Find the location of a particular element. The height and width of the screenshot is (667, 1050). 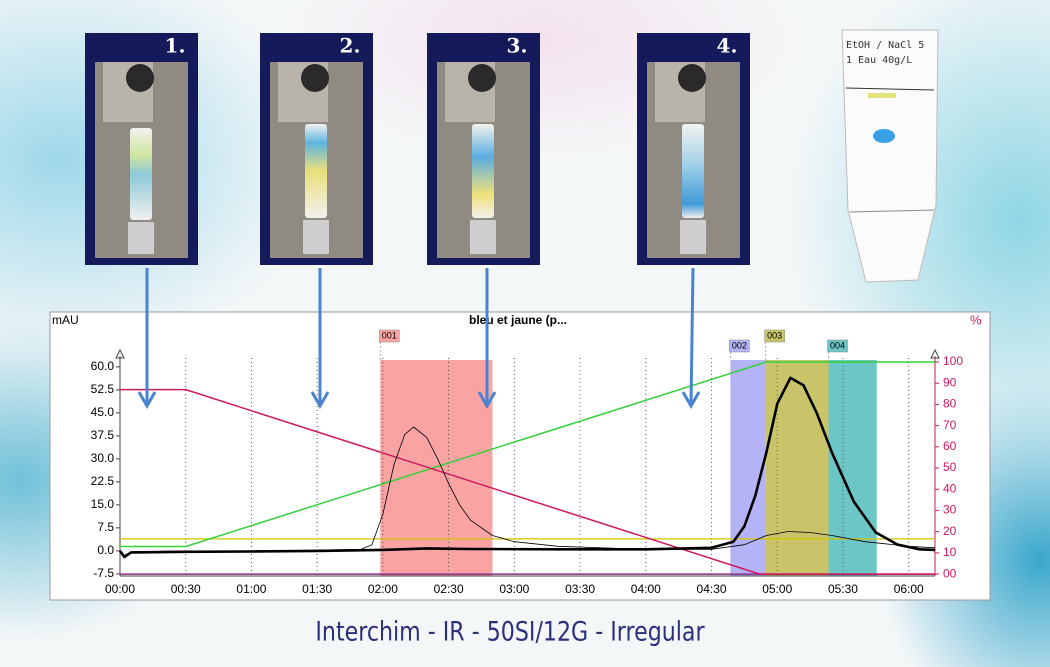

fraction-label: 003 is located at coordinates (774, 335).